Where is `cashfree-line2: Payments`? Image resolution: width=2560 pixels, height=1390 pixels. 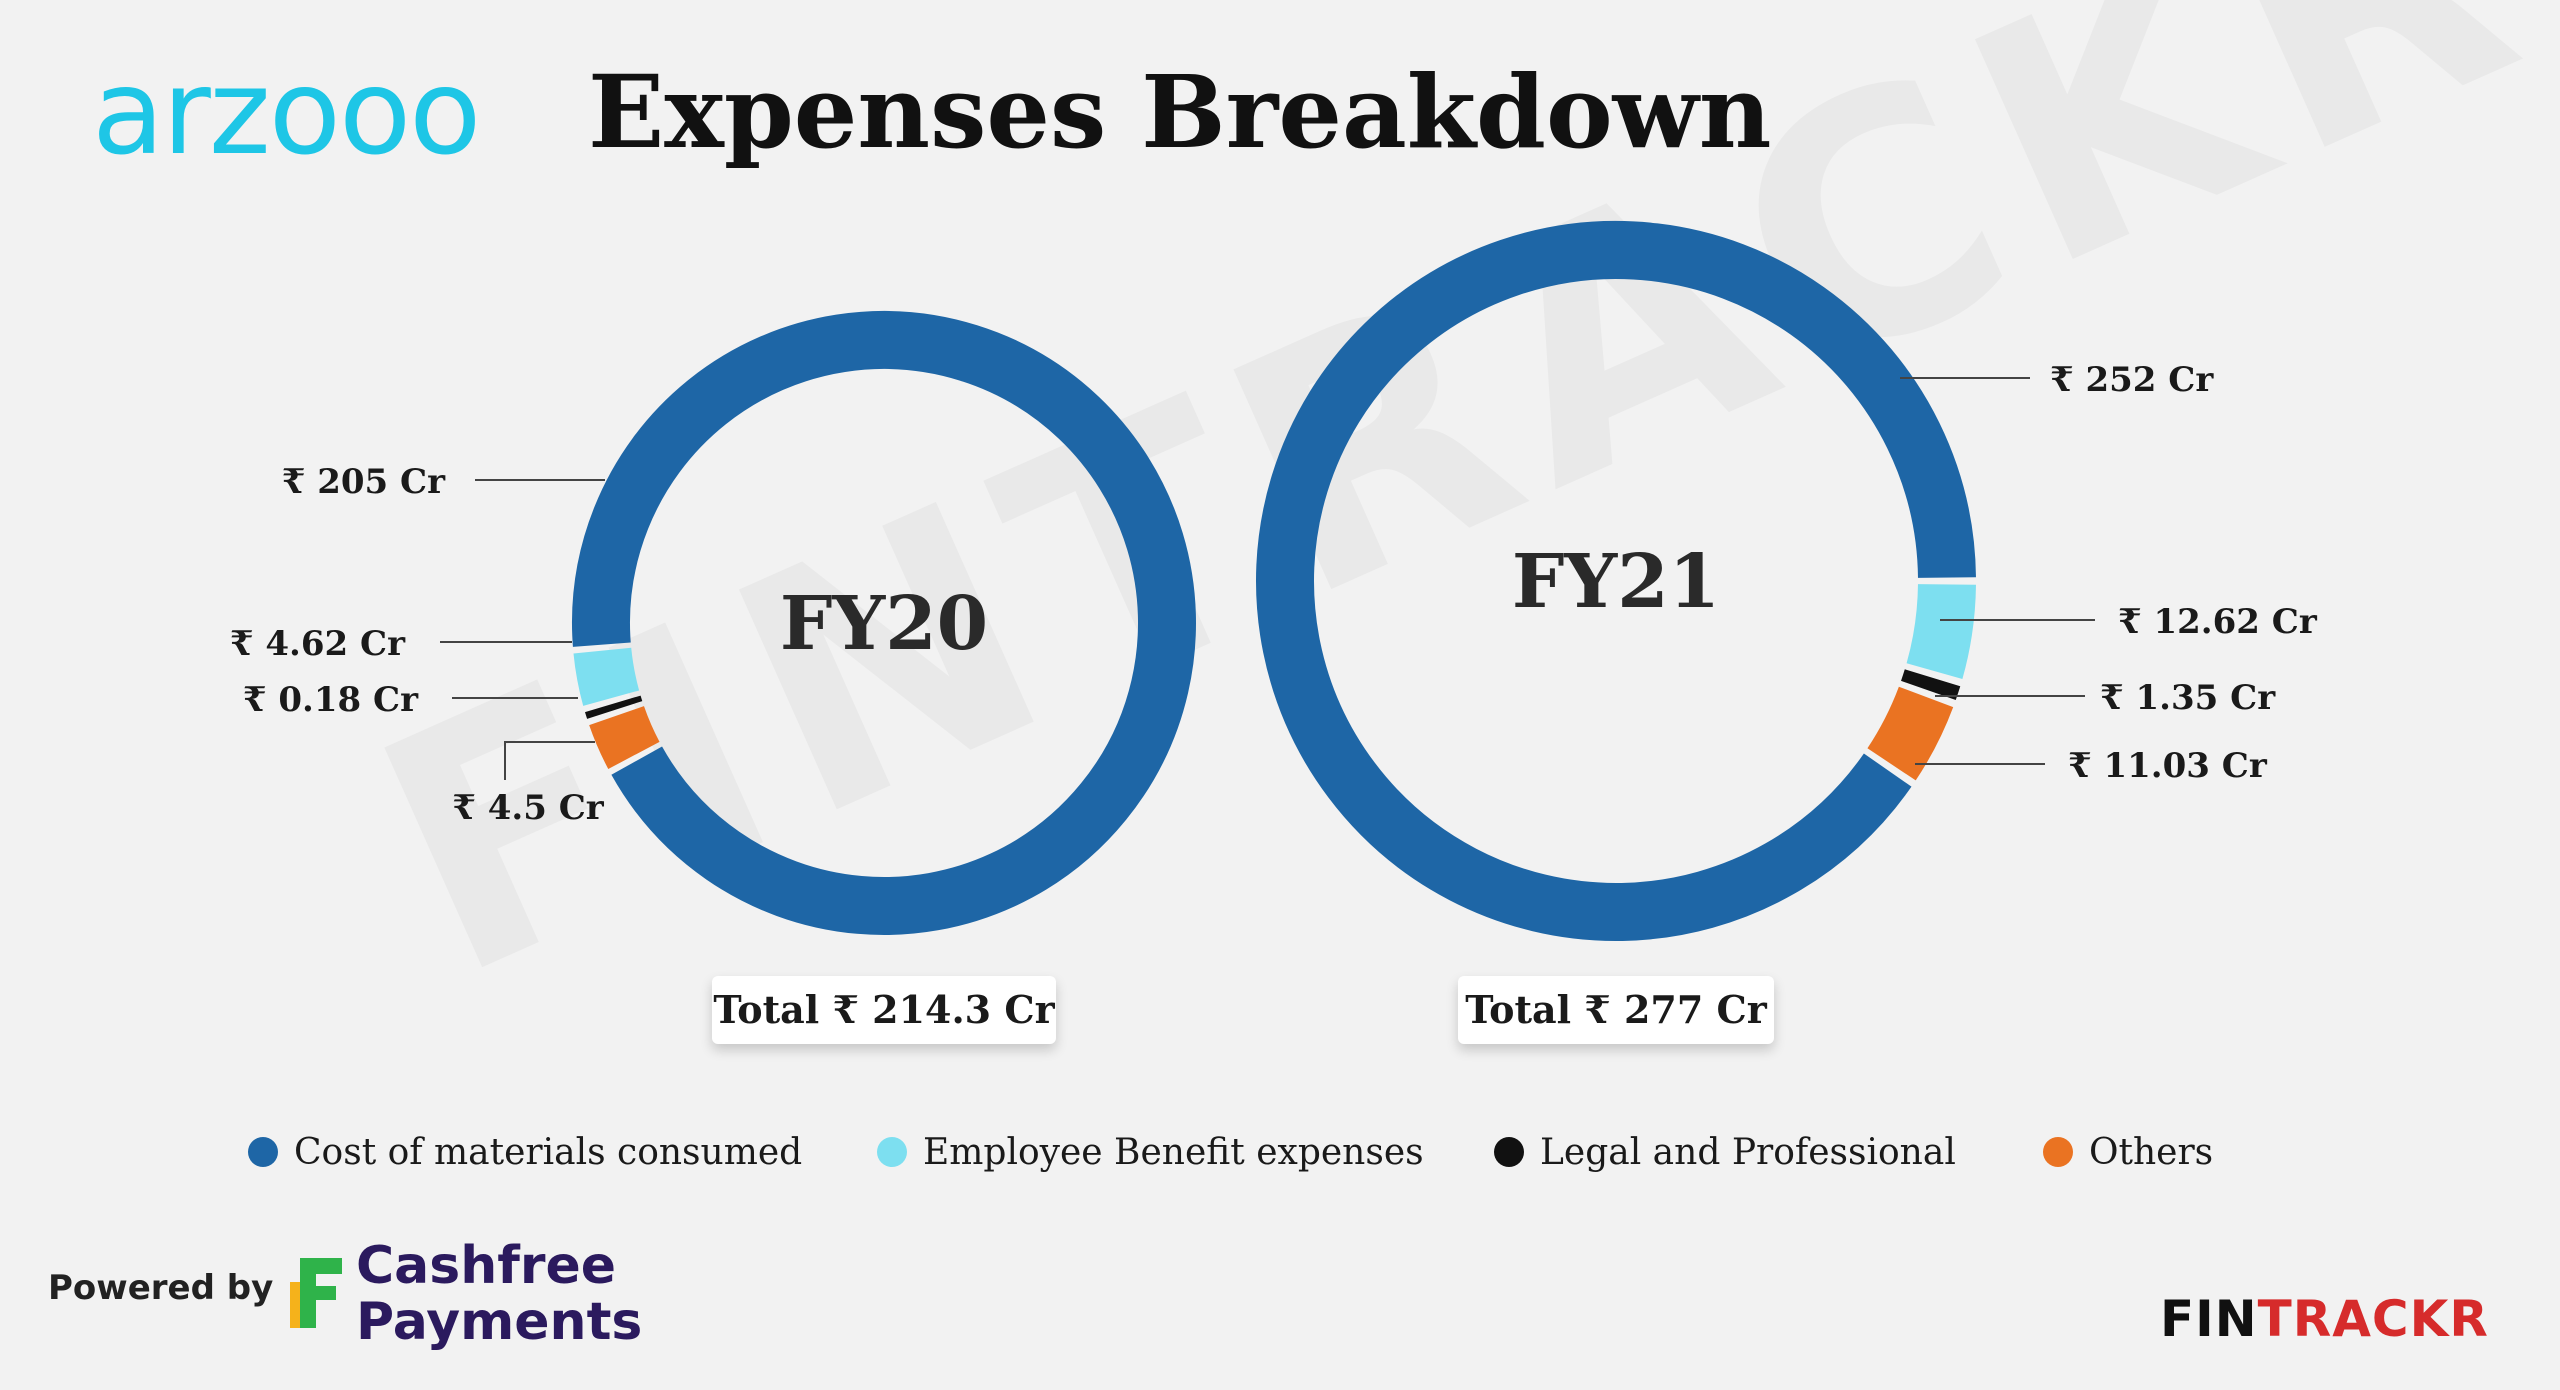
cashfree-line2: Payments is located at coordinates (499, 1322).